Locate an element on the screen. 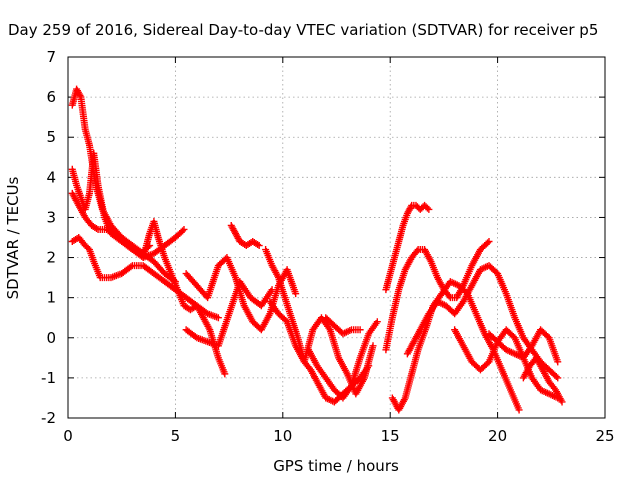 The width and height of the screenshot is (640, 480). y-tick-label: 0 is located at coordinates (51, 338).